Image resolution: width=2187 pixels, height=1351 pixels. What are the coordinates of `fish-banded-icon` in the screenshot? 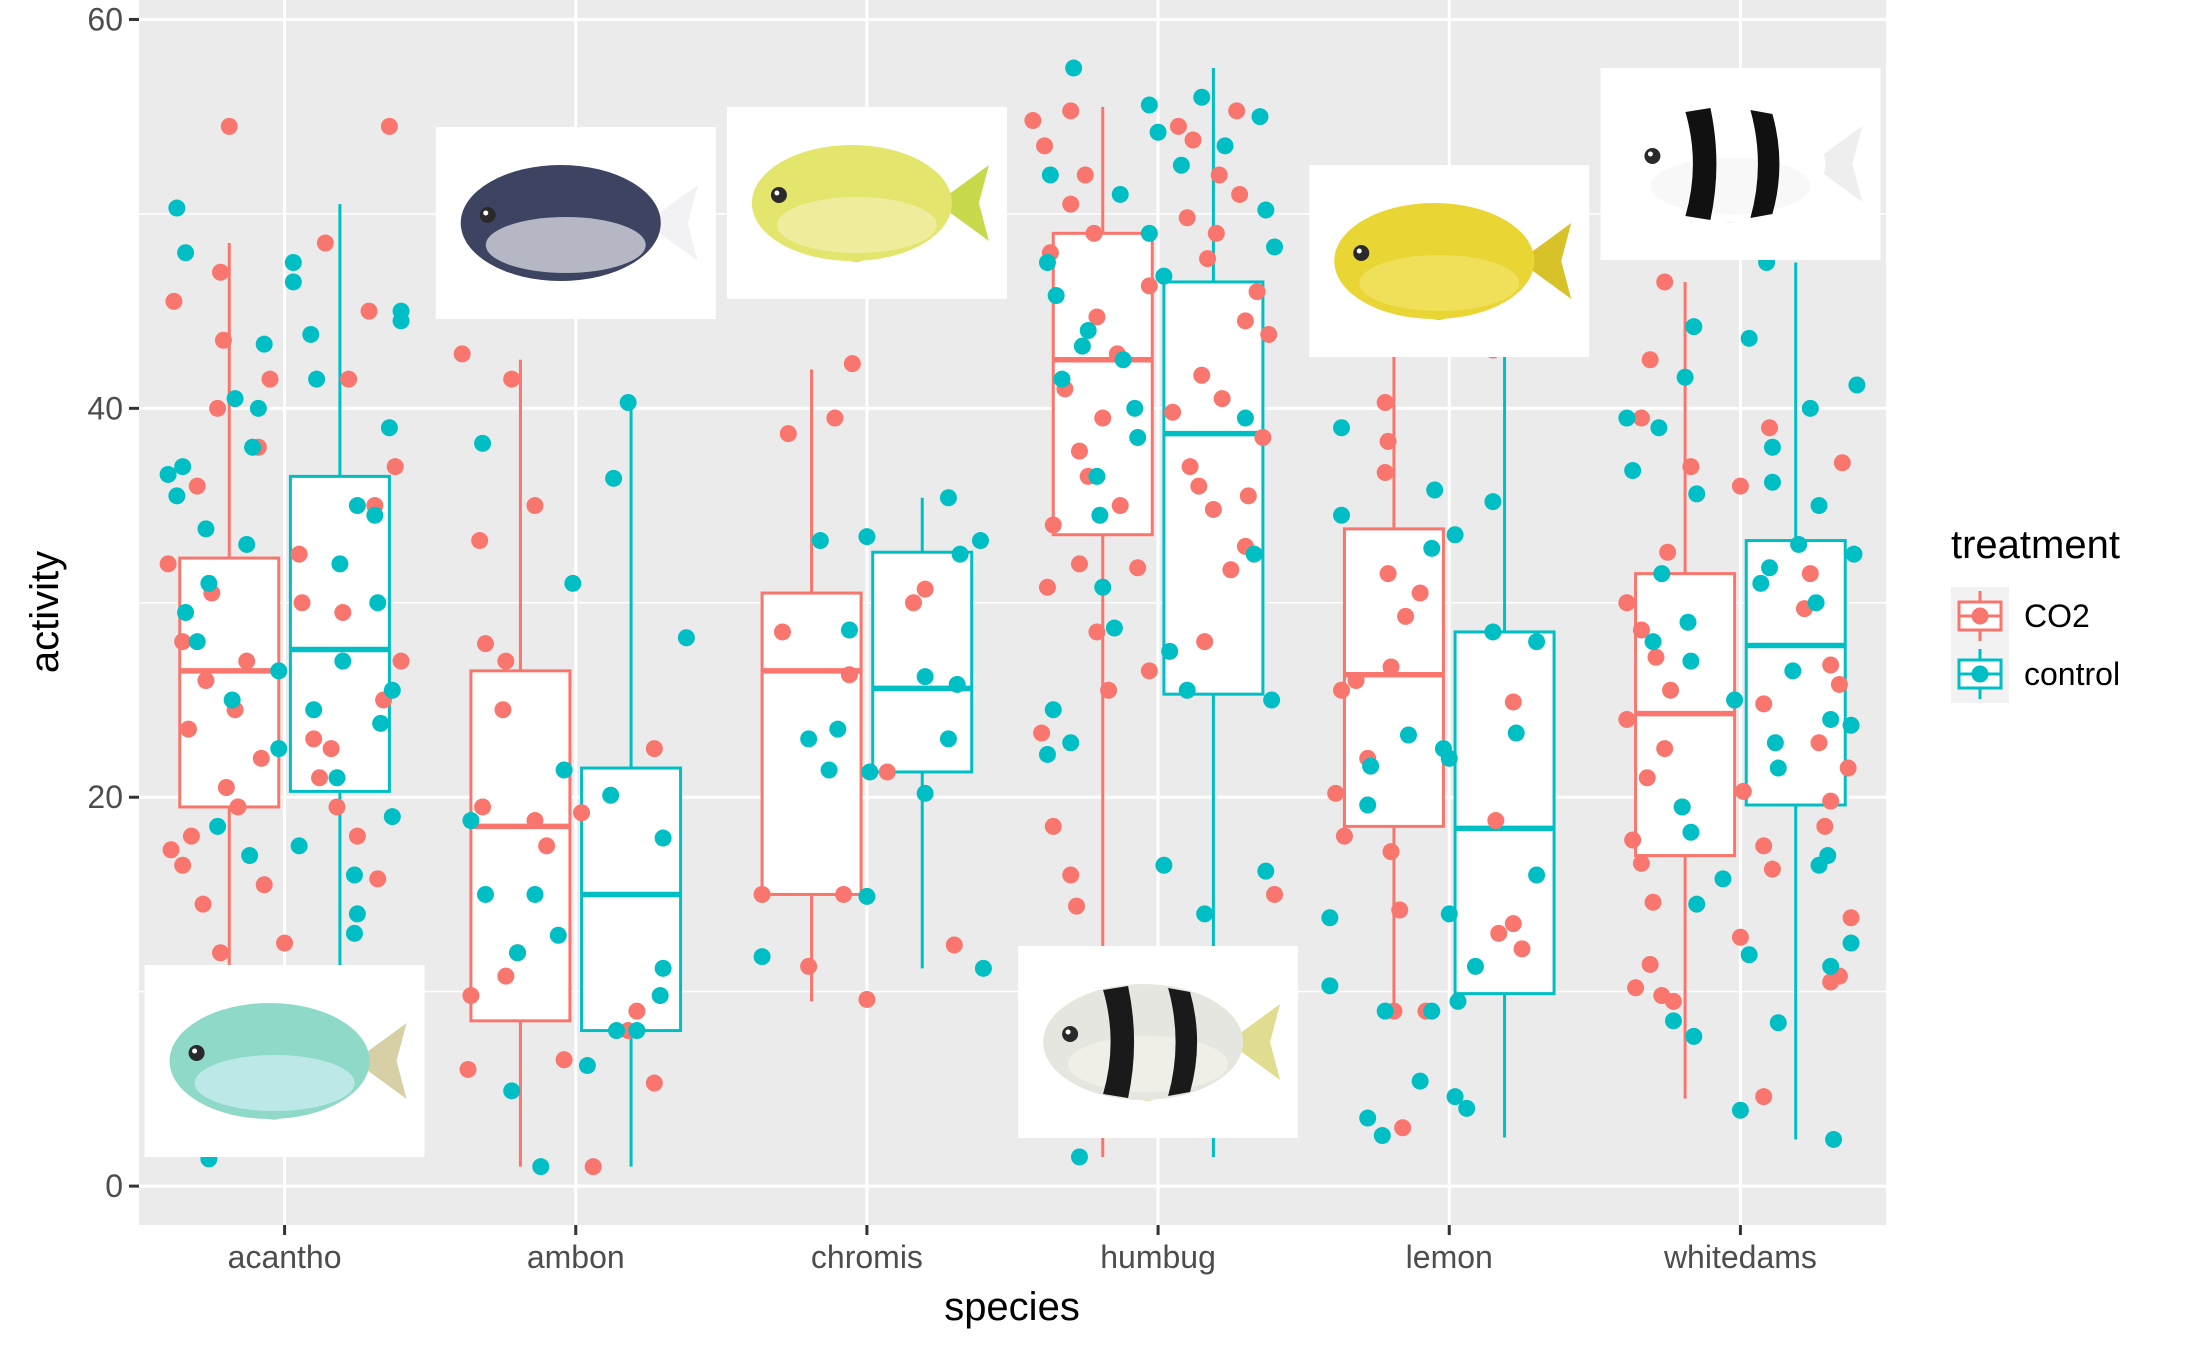 It's located at (1158, 1042).